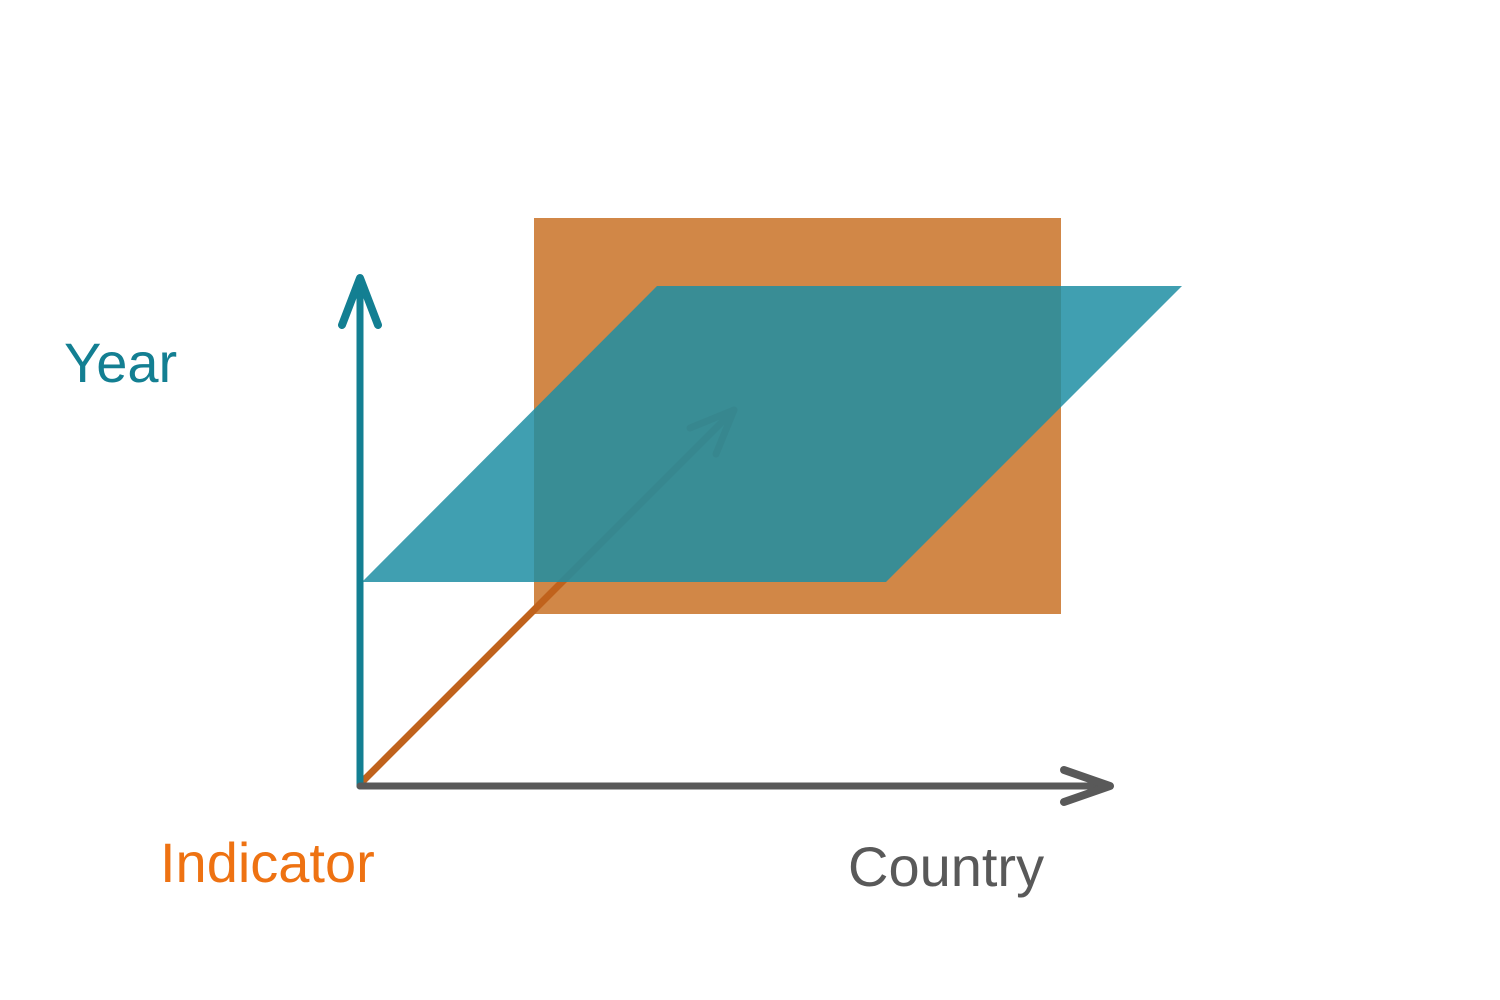 This screenshot has height=1000, width=1500. I want to click on country-axis-arrowhead, so click(1087, 786).